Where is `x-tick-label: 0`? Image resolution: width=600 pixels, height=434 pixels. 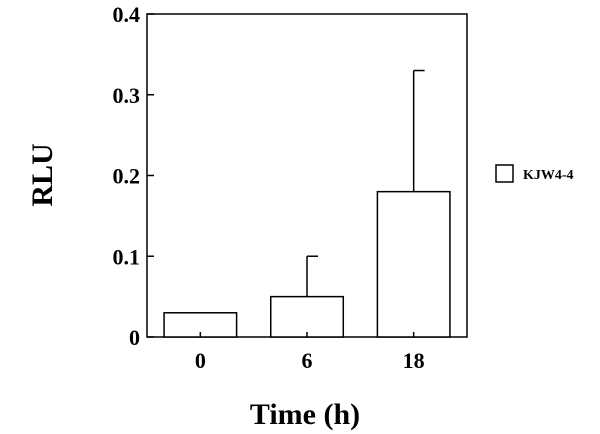
x-tick-label: 0 is located at coordinates (200, 360).